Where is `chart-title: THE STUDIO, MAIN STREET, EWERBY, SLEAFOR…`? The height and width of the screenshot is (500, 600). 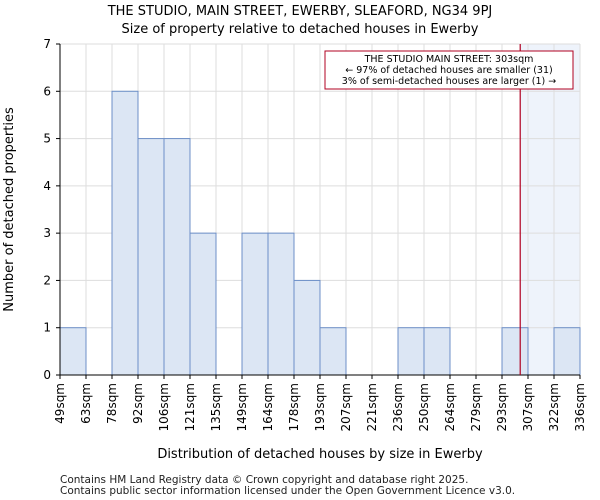
chart-title: THE STUDIO, MAIN STREET, EWERBY, SLEAFOR… is located at coordinates (300, 11).